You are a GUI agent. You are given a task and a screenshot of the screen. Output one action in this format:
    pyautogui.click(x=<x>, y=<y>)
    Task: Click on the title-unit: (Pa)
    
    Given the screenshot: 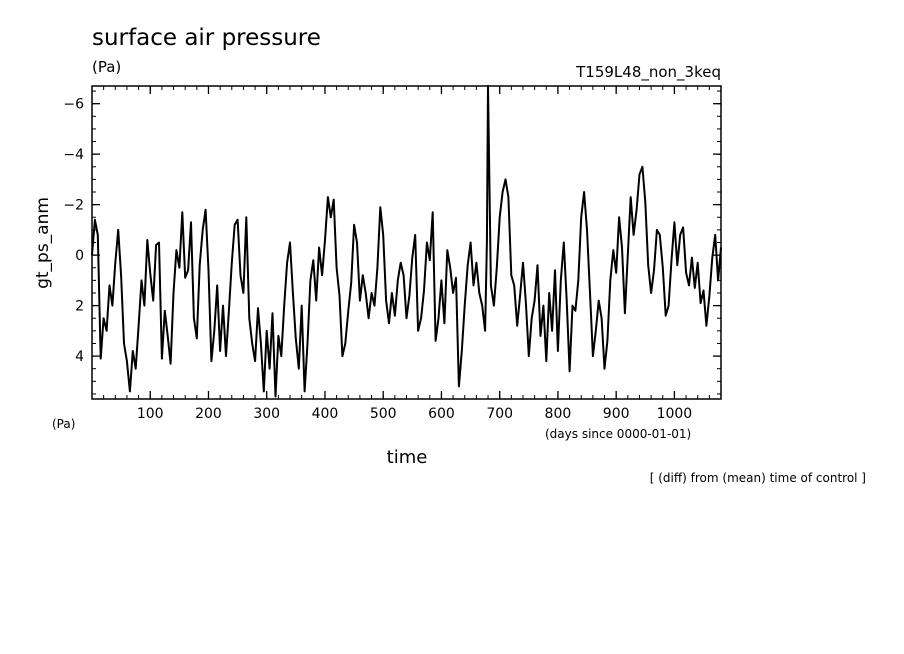 What is the action you would take?
    pyautogui.click(x=106, y=67)
    